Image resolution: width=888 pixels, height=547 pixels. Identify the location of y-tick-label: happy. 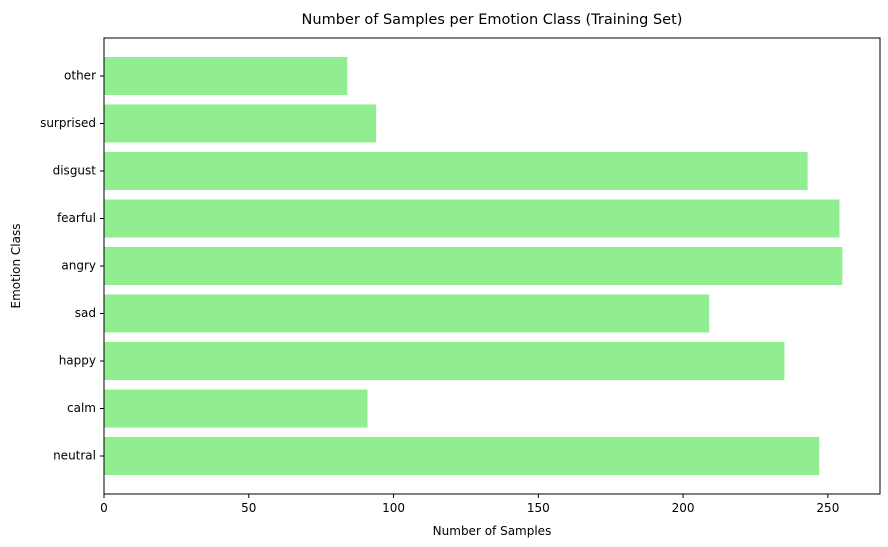
(77, 361).